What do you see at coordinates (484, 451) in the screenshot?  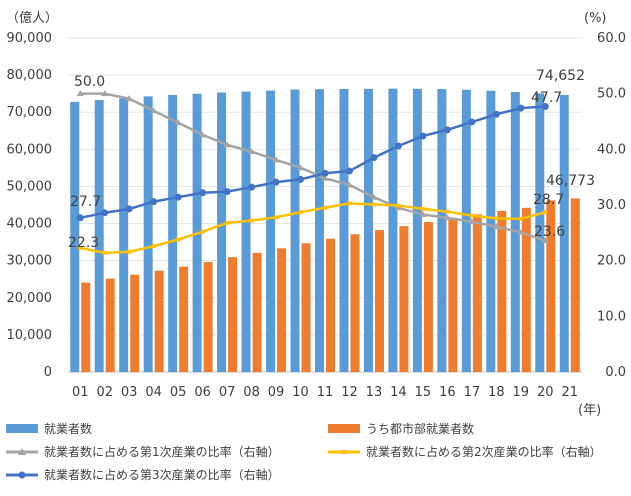 I see `legend-label-line2: 就業者数に占める第2次産業の比率（右軸）` at bounding box center [484, 451].